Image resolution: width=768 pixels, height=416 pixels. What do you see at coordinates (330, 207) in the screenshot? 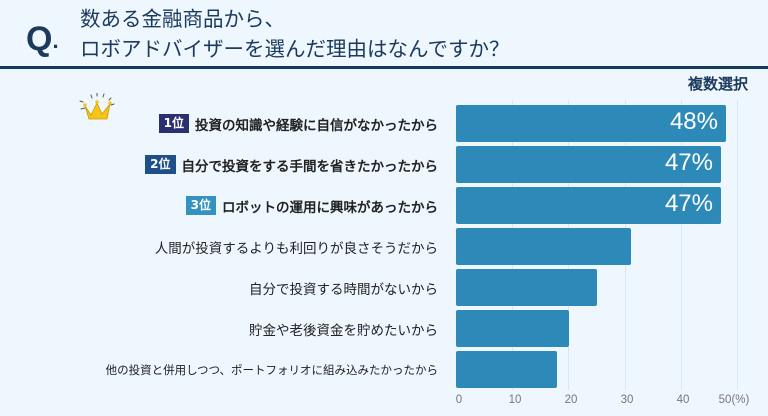
I see `category-label: ロボットの運用に興味があったから` at bounding box center [330, 207].